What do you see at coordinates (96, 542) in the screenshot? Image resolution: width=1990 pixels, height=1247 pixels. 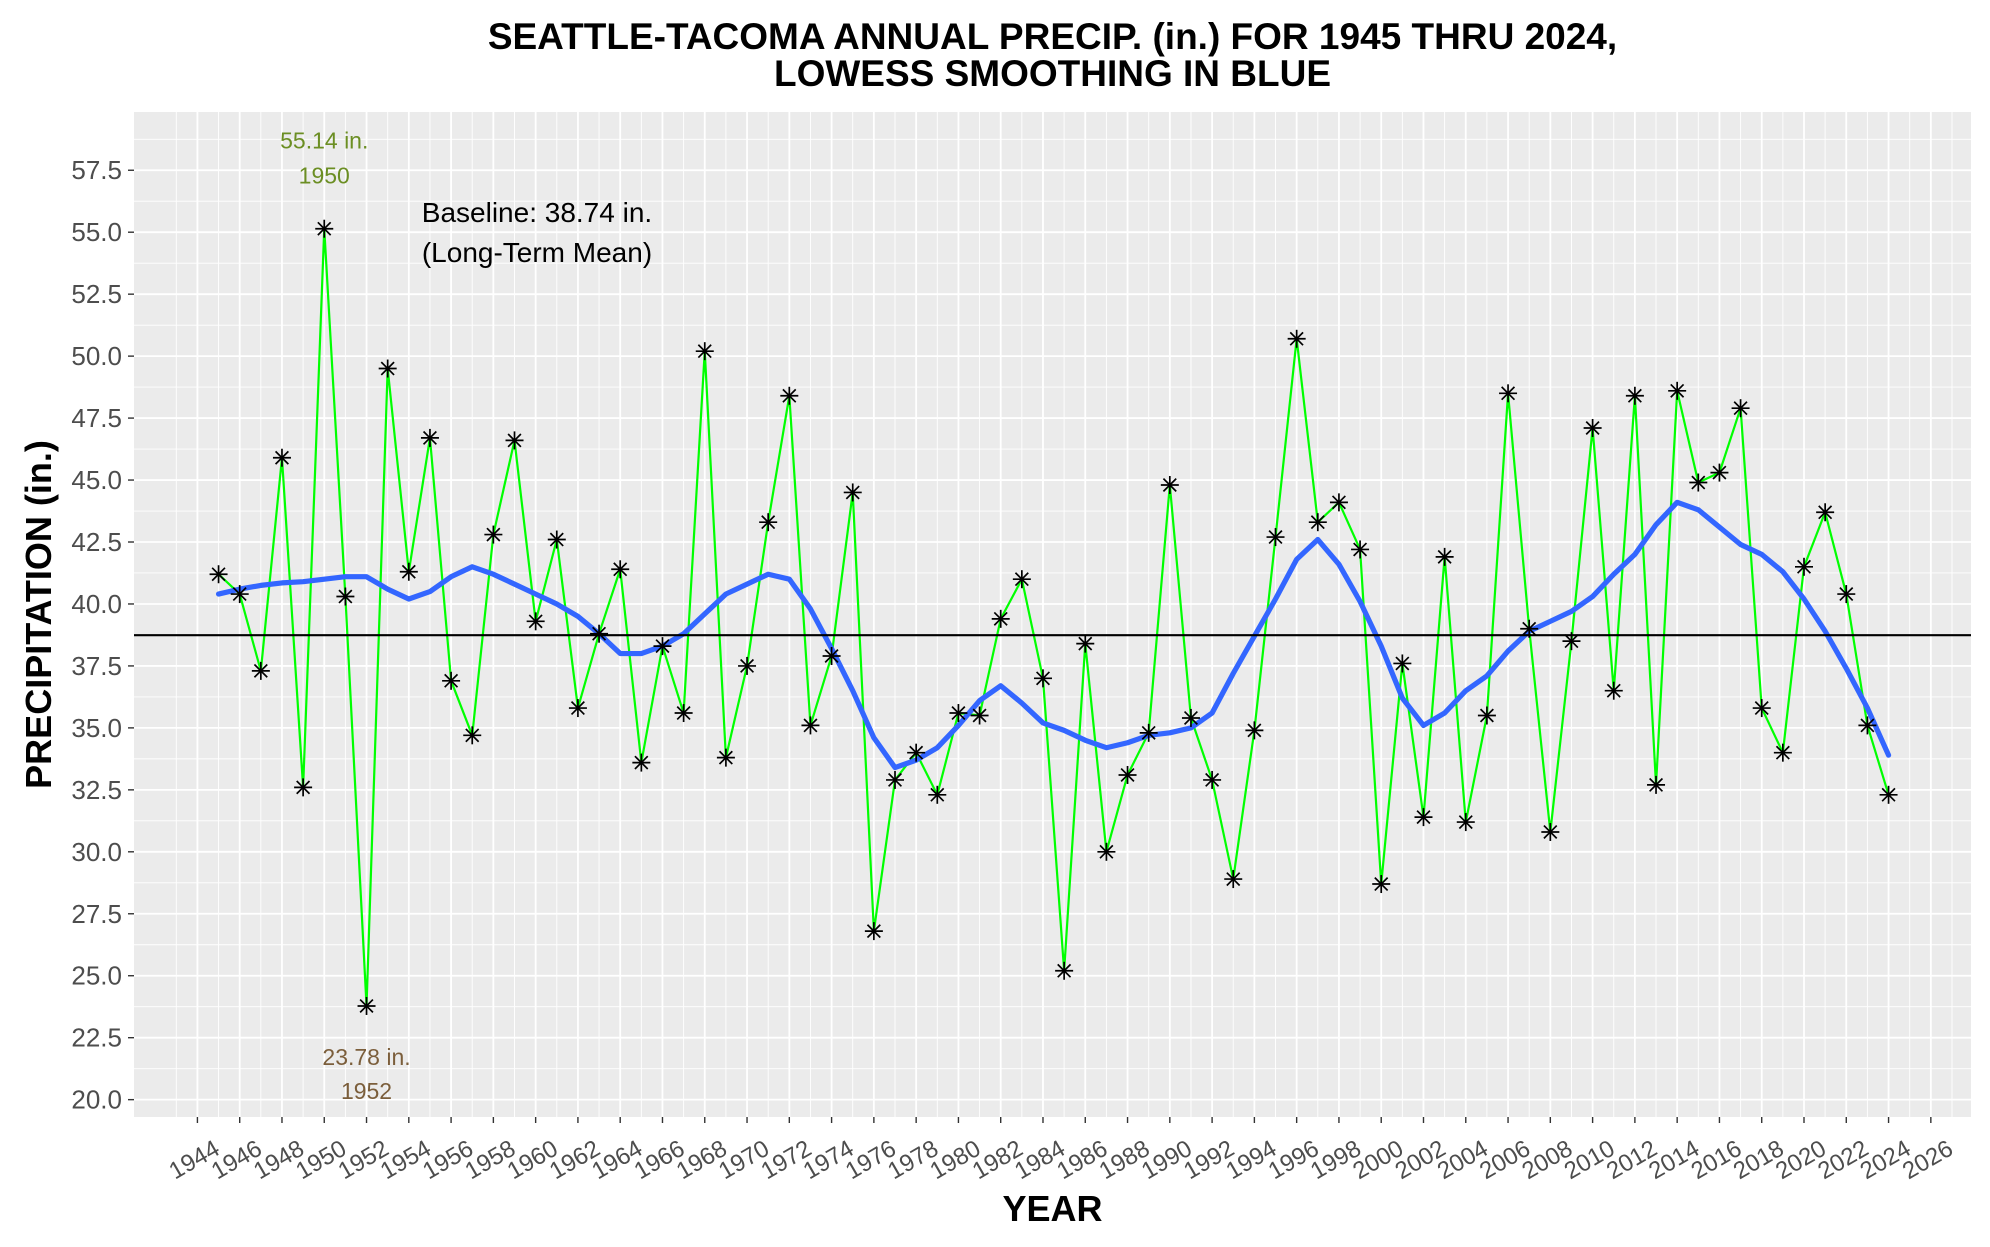 I see `y-tick-label: 42.5` at bounding box center [96, 542].